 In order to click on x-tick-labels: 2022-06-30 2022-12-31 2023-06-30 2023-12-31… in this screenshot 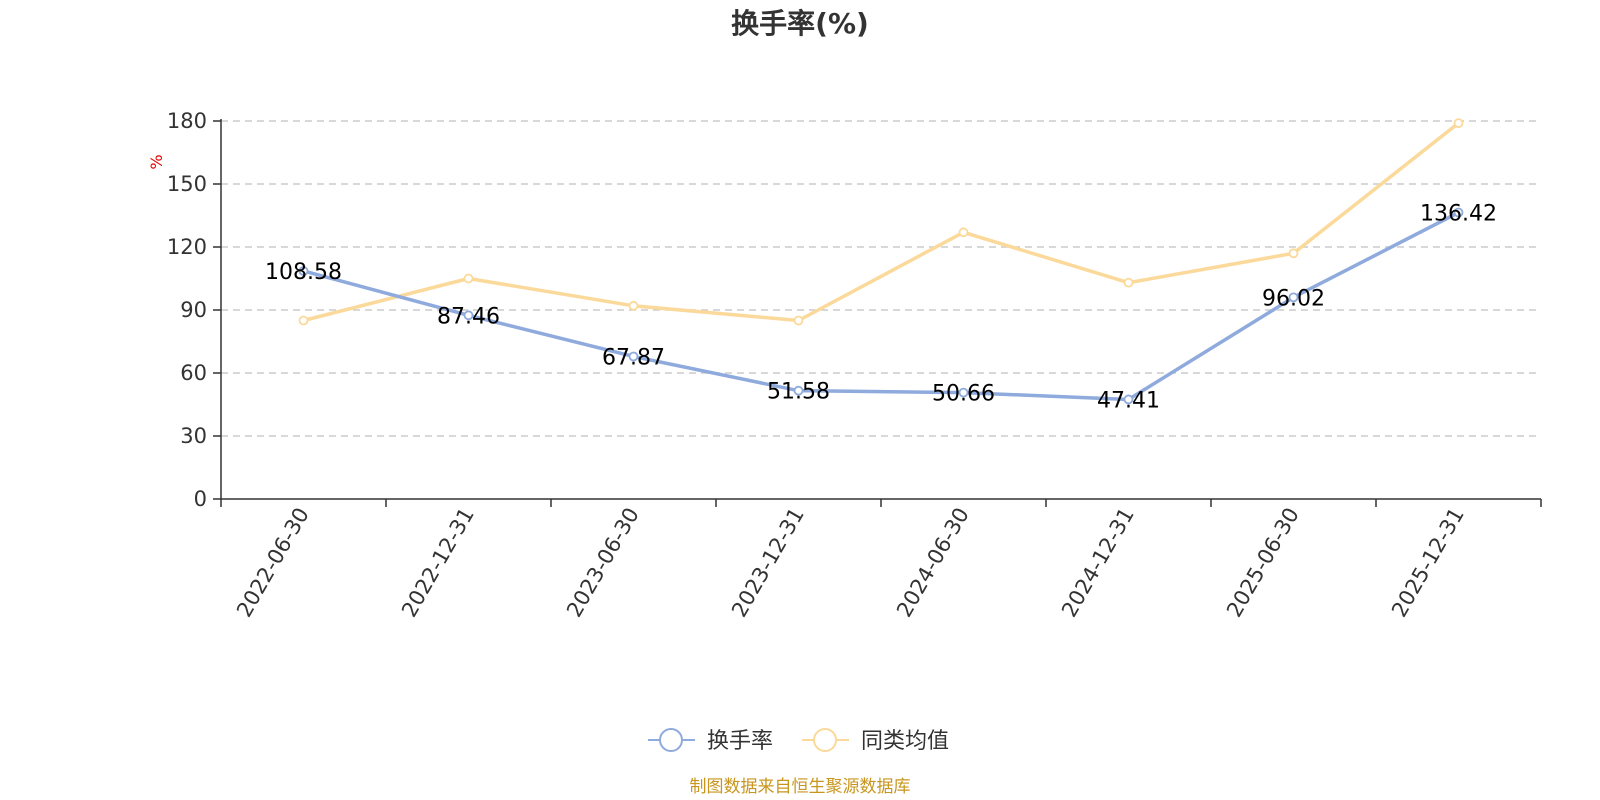, I will do `click(850, 563)`.